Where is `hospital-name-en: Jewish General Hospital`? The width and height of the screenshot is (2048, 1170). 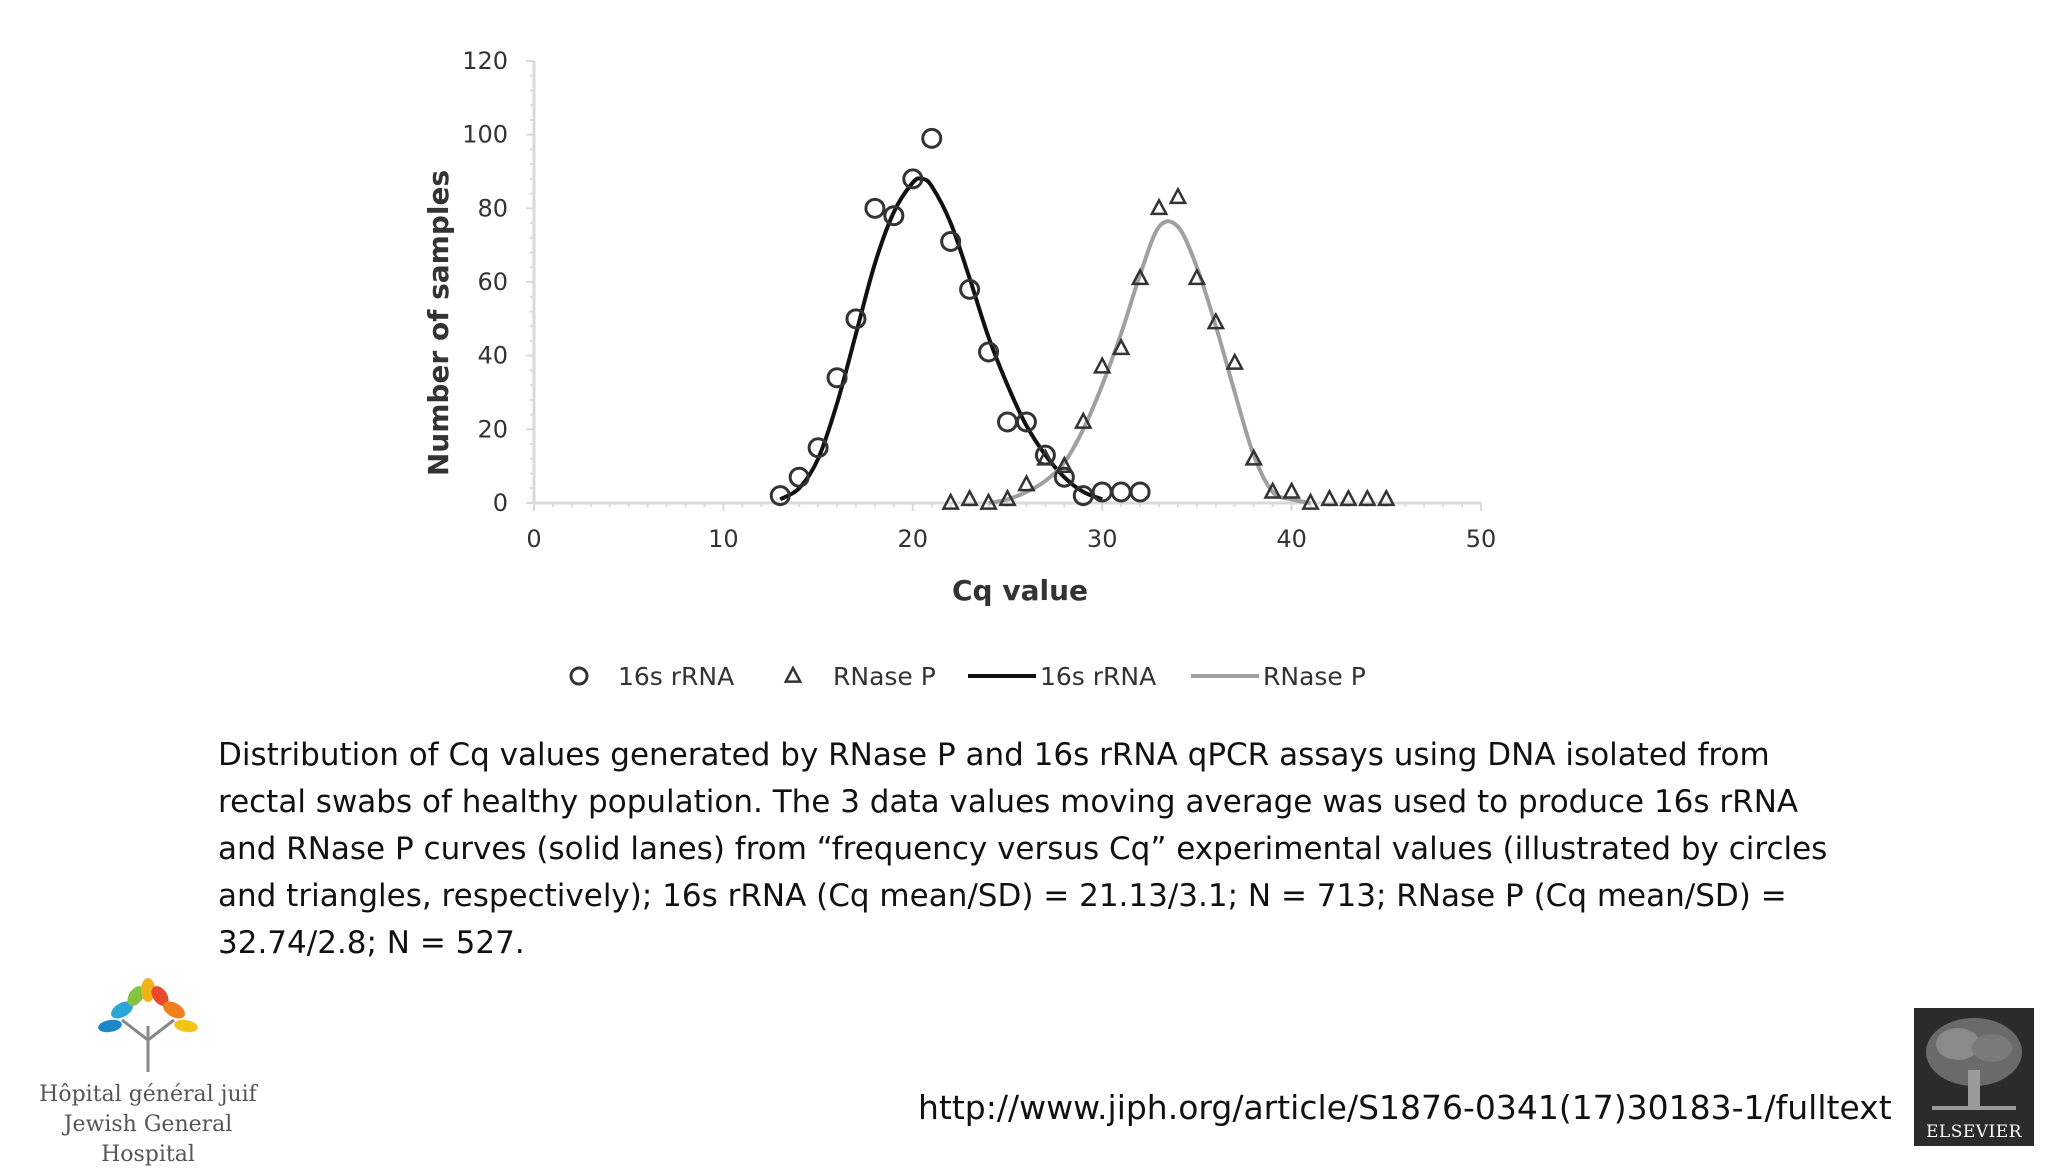 hospital-name-en: Jewish General Hospital is located at coordinates (148, 1139).